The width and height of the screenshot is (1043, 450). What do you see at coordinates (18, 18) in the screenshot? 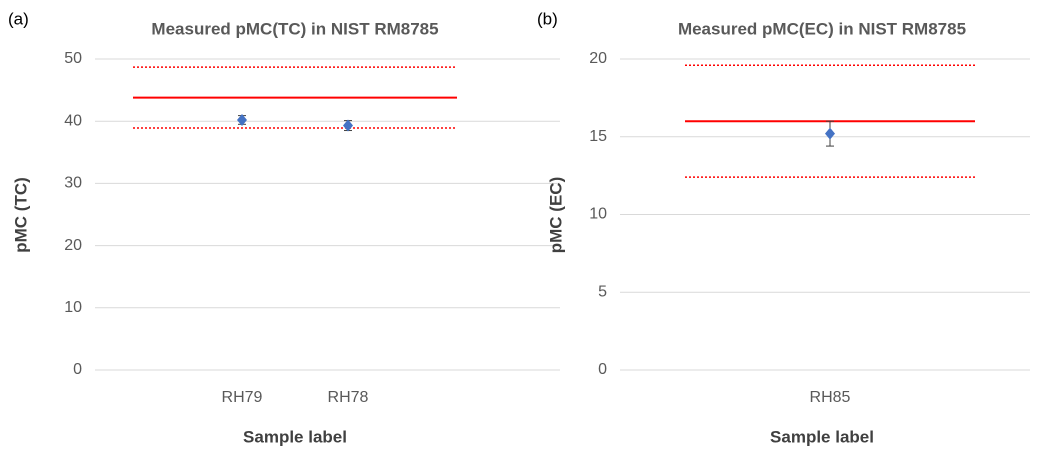
I see `panel-label: (a)` at bounding box center [18, 18].